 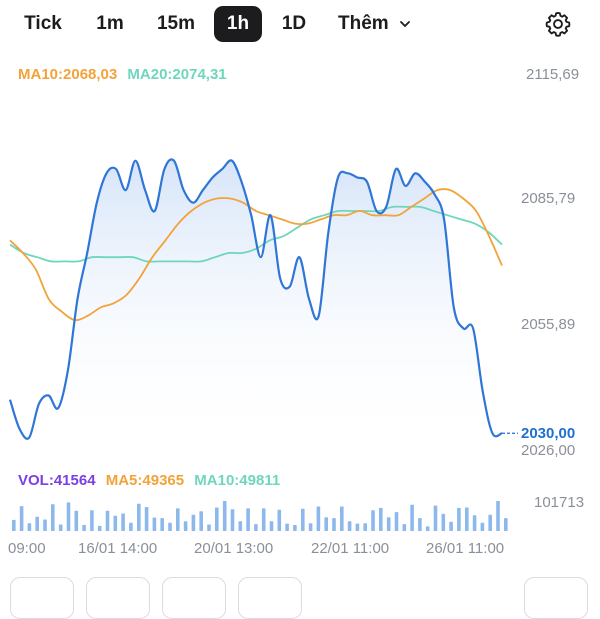 What do you see at coordinates (548, 433) in the screenshot?
I see `current-price-label: 2030,00` at bounding box center [548, 433].